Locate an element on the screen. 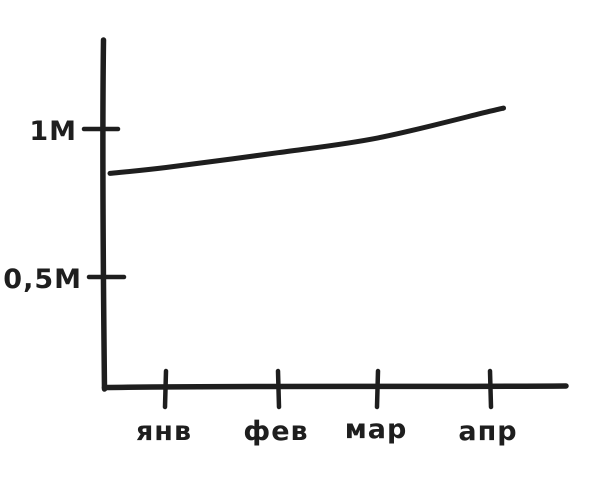 This screenshot has width=607, height=477. x-axis-ticks: янв фев мар апр is located at coordinates (326, 407).